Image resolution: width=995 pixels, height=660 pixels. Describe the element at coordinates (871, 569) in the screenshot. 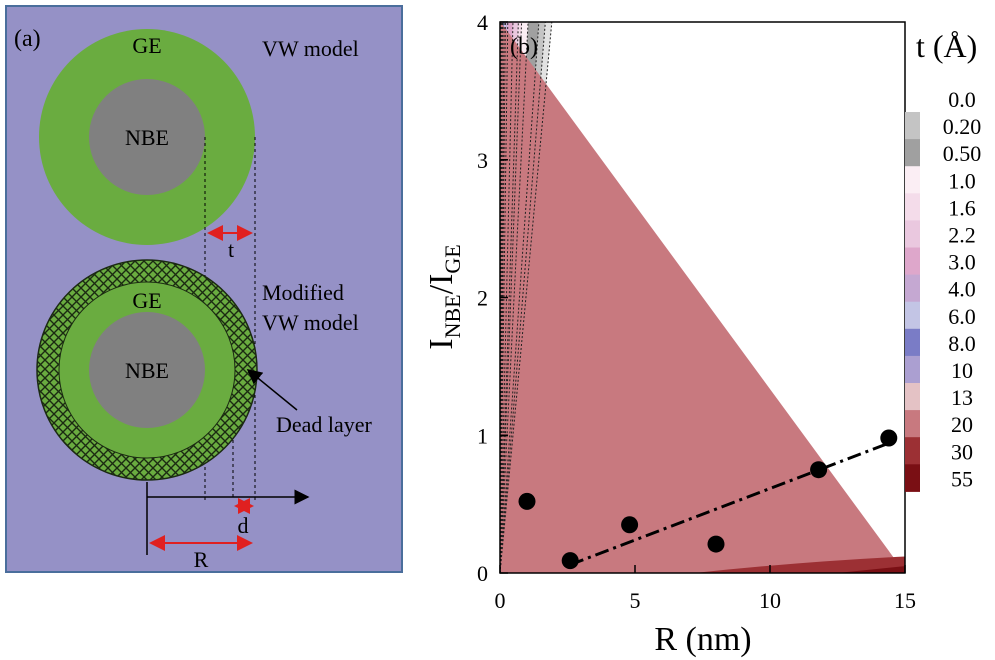

I see `contour-band-deepest` at that location.